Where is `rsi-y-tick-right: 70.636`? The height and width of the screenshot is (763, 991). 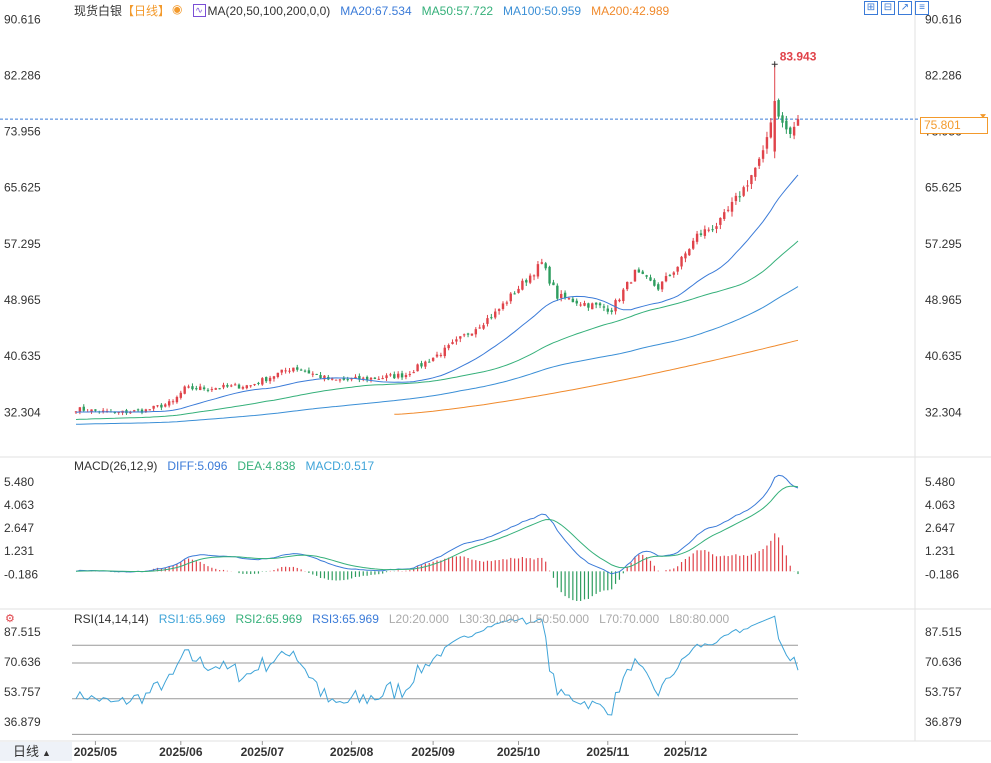
rsi-y-tick-right: 70.636 is located at coordinates (943, 662).